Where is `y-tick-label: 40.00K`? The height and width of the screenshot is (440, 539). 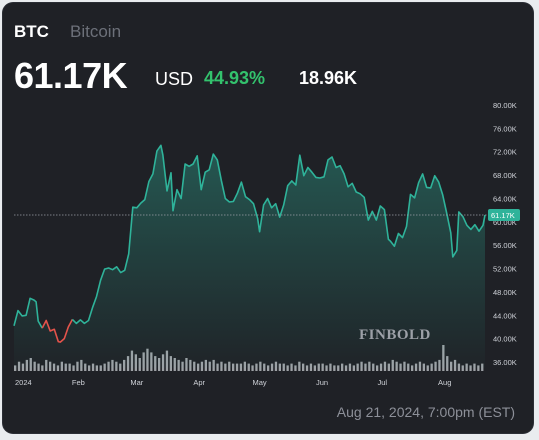 y-tick-label: 40.00K is located at coordinates (505, 339).